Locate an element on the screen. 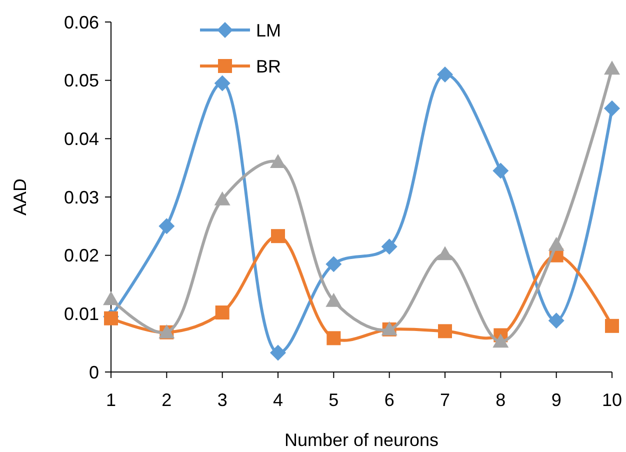 Image resolution: width=626 pixels, height=452 pixels. y-tick-label: 0.05 is located at coordinates (81, 80).